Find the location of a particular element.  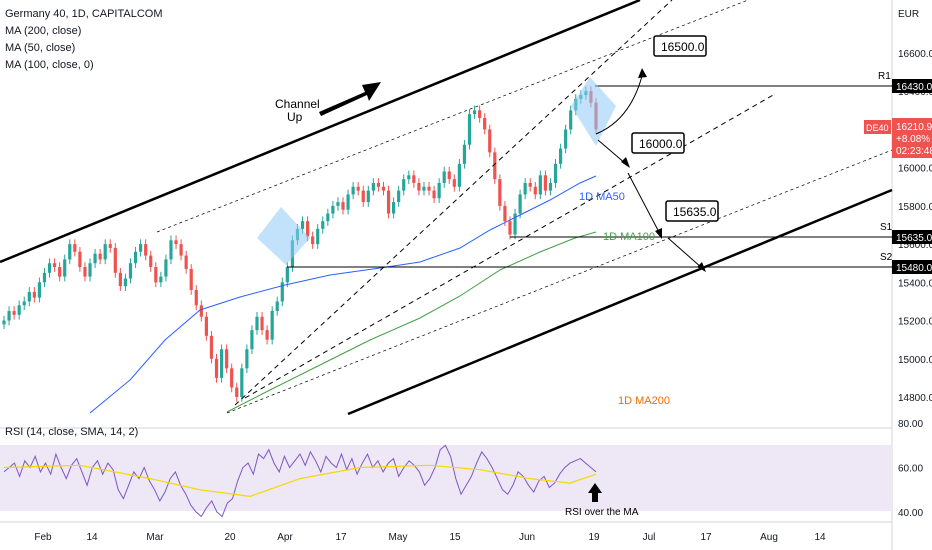

rsi-up-arrow is located at coordinates (595, 492).